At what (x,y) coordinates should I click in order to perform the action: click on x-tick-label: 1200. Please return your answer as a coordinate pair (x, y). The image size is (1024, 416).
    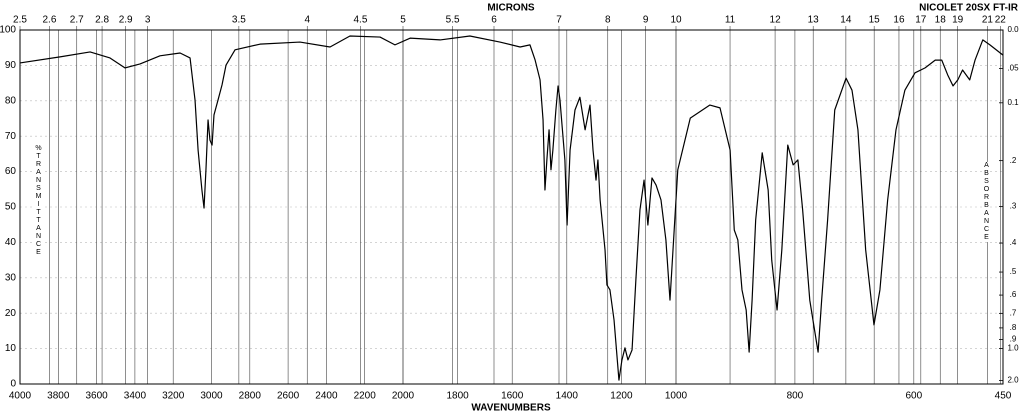
    Looking at the image, I should click on (621, 396).